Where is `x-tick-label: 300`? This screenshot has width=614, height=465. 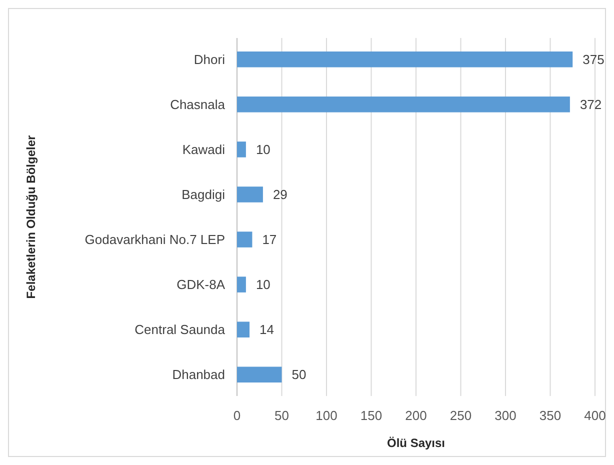 x-tick-label: 300 is located at coordinates (505, 415).